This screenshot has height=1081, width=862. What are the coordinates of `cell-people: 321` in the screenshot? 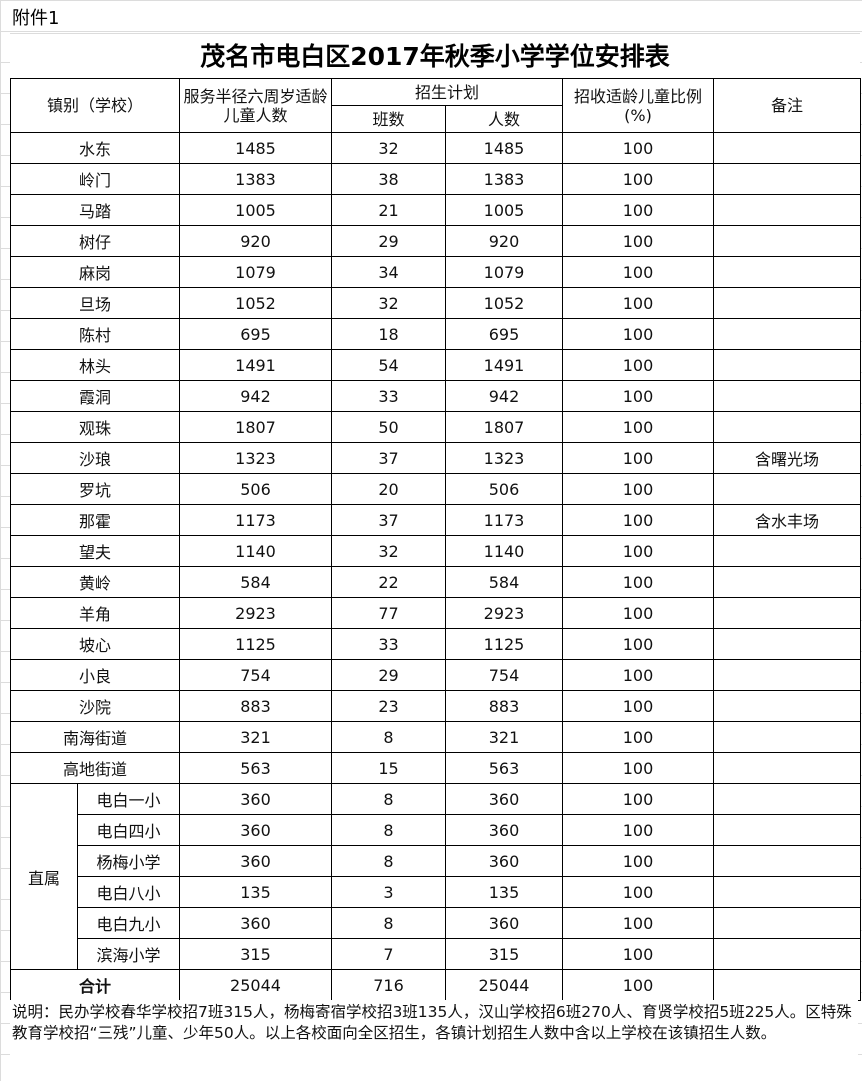 It's located at (504, 737).